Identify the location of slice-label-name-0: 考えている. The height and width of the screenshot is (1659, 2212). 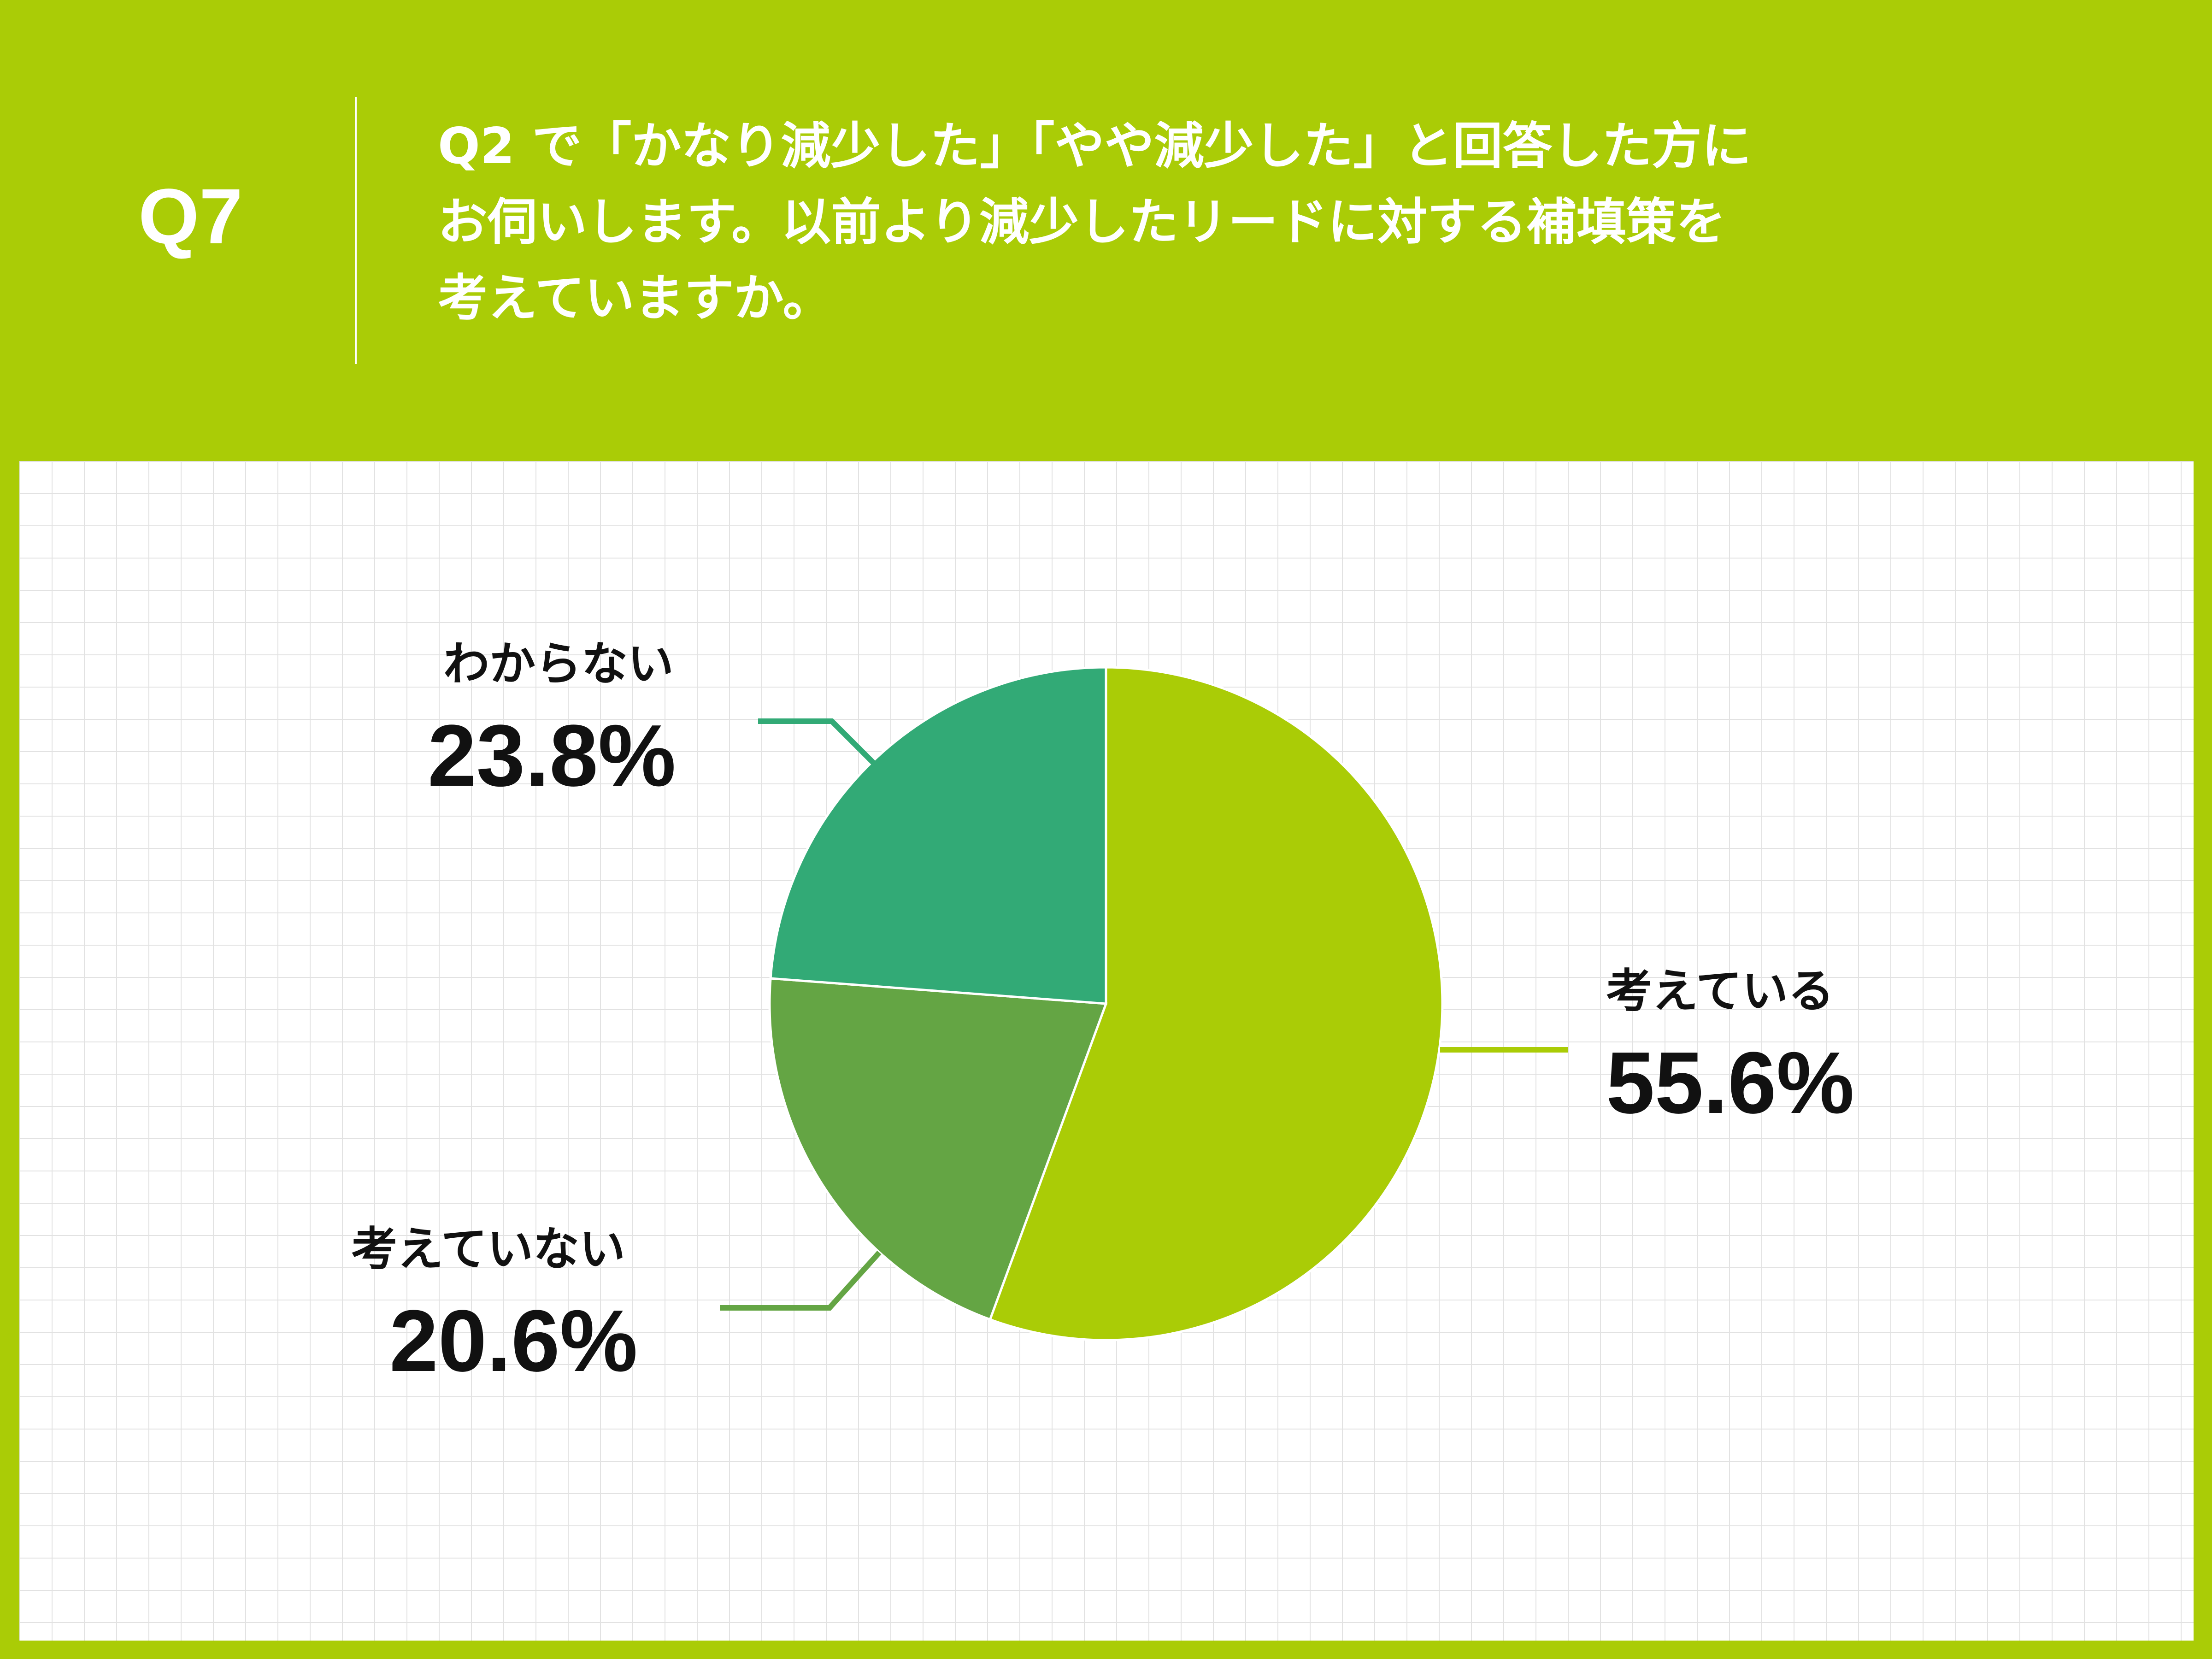
(1720, 991).